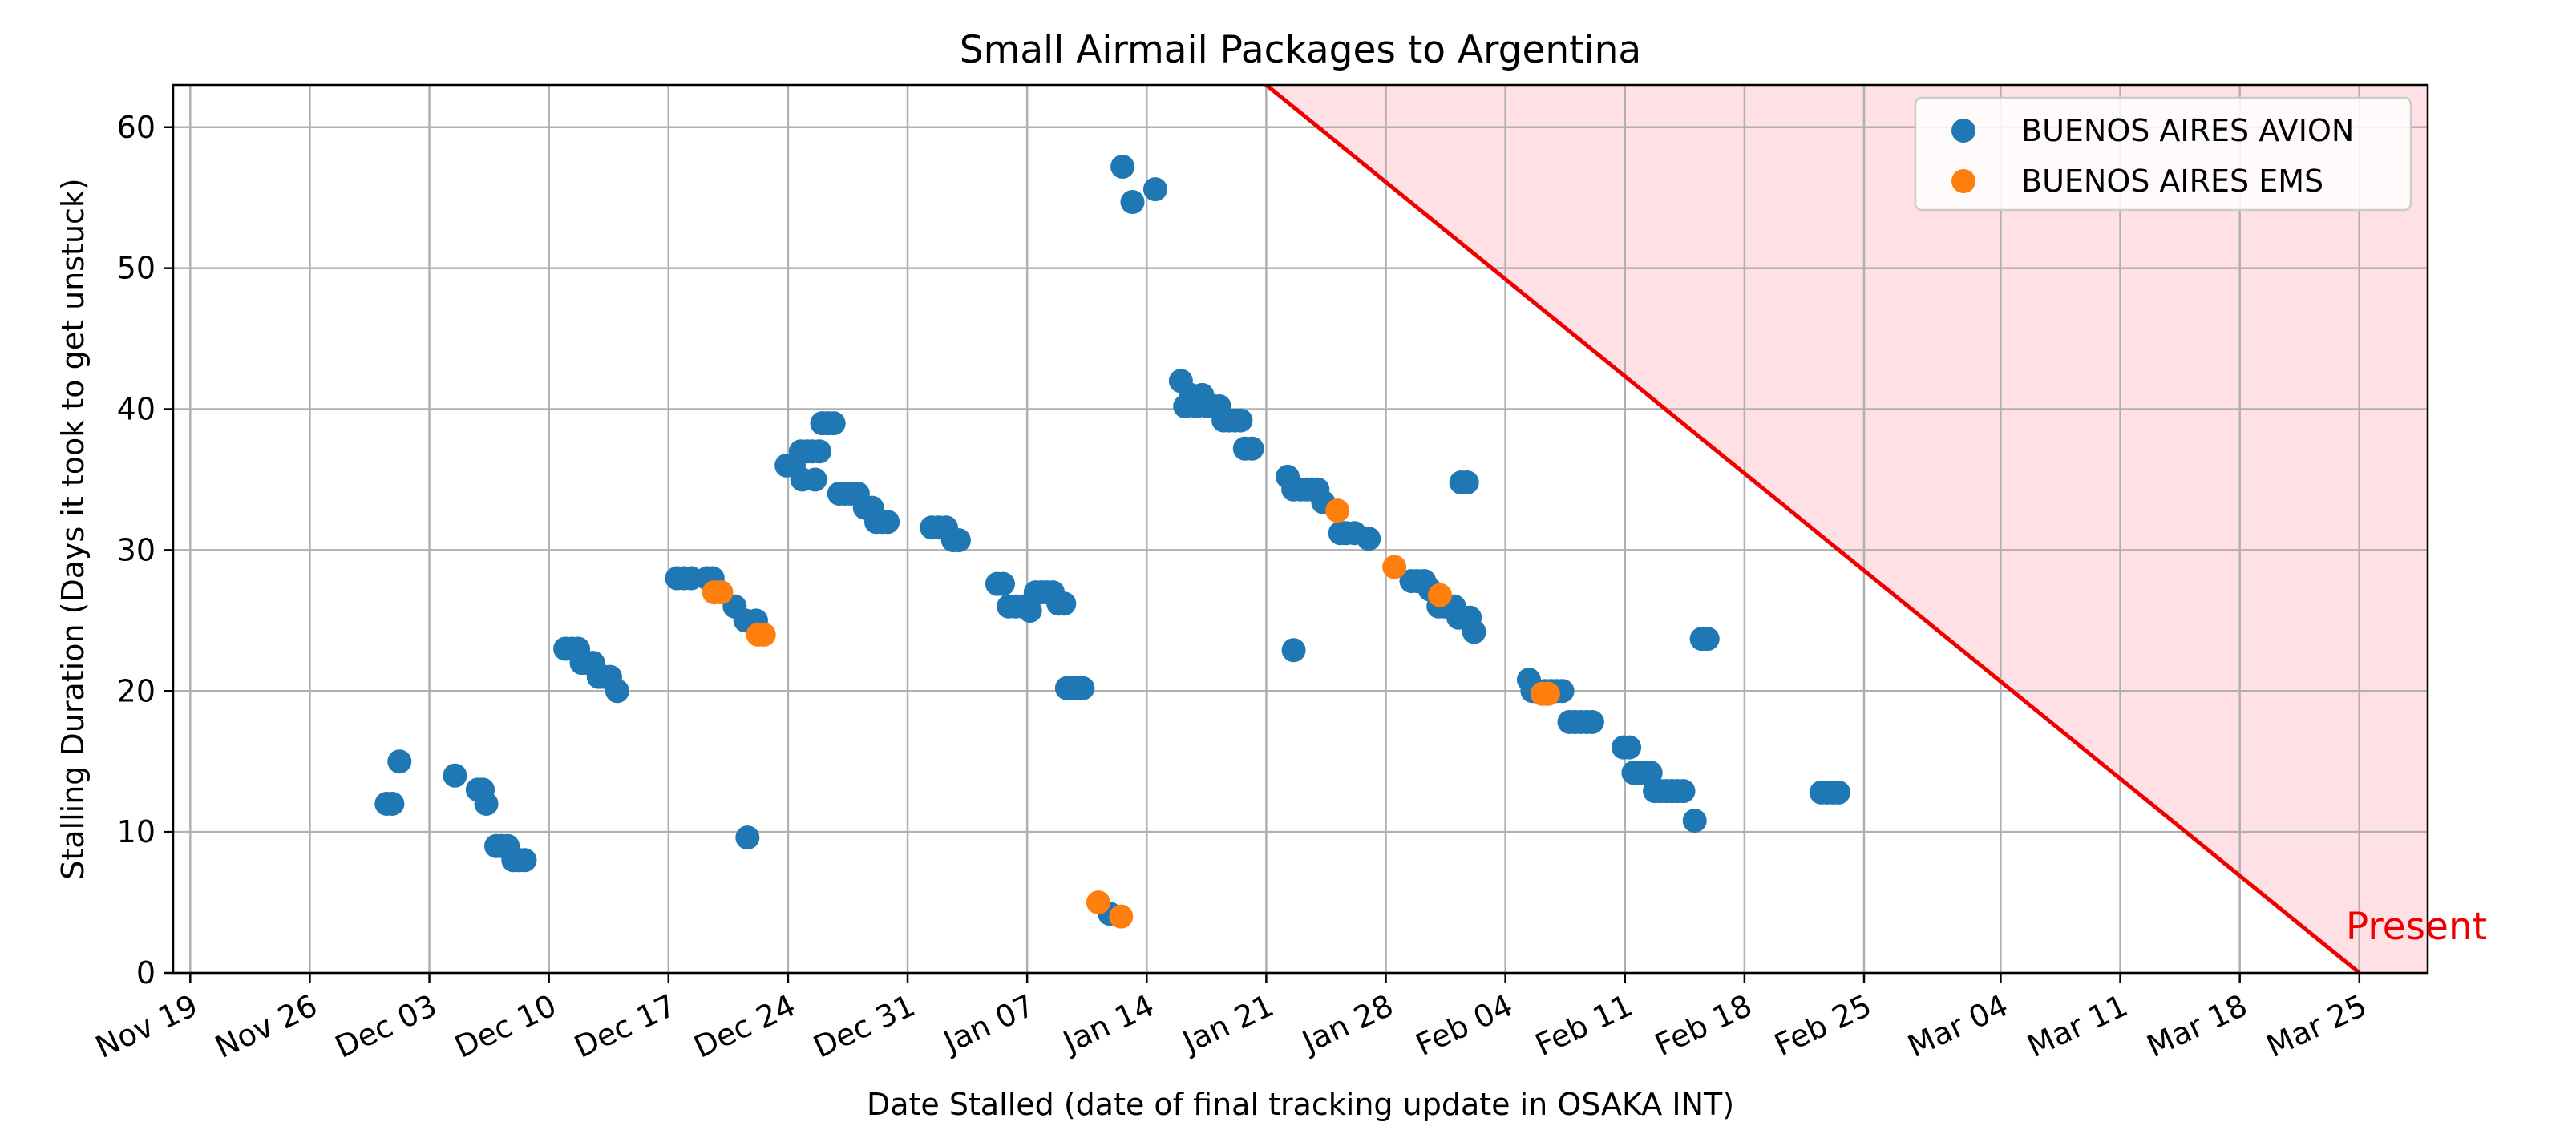  What do you see at coordinates (2416, 927) in the screenshot?
I see `present-annotation: Present` at bounding box center [2416, 927].